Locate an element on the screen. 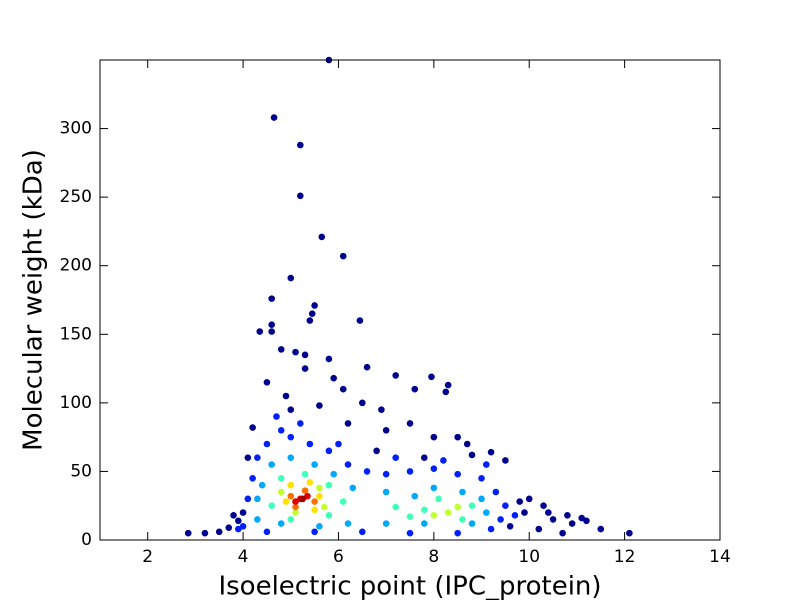 Image resolution: width=800 pixels, height=604 pixels. x-tick-label: 12 is located at coordinates (625, 557).